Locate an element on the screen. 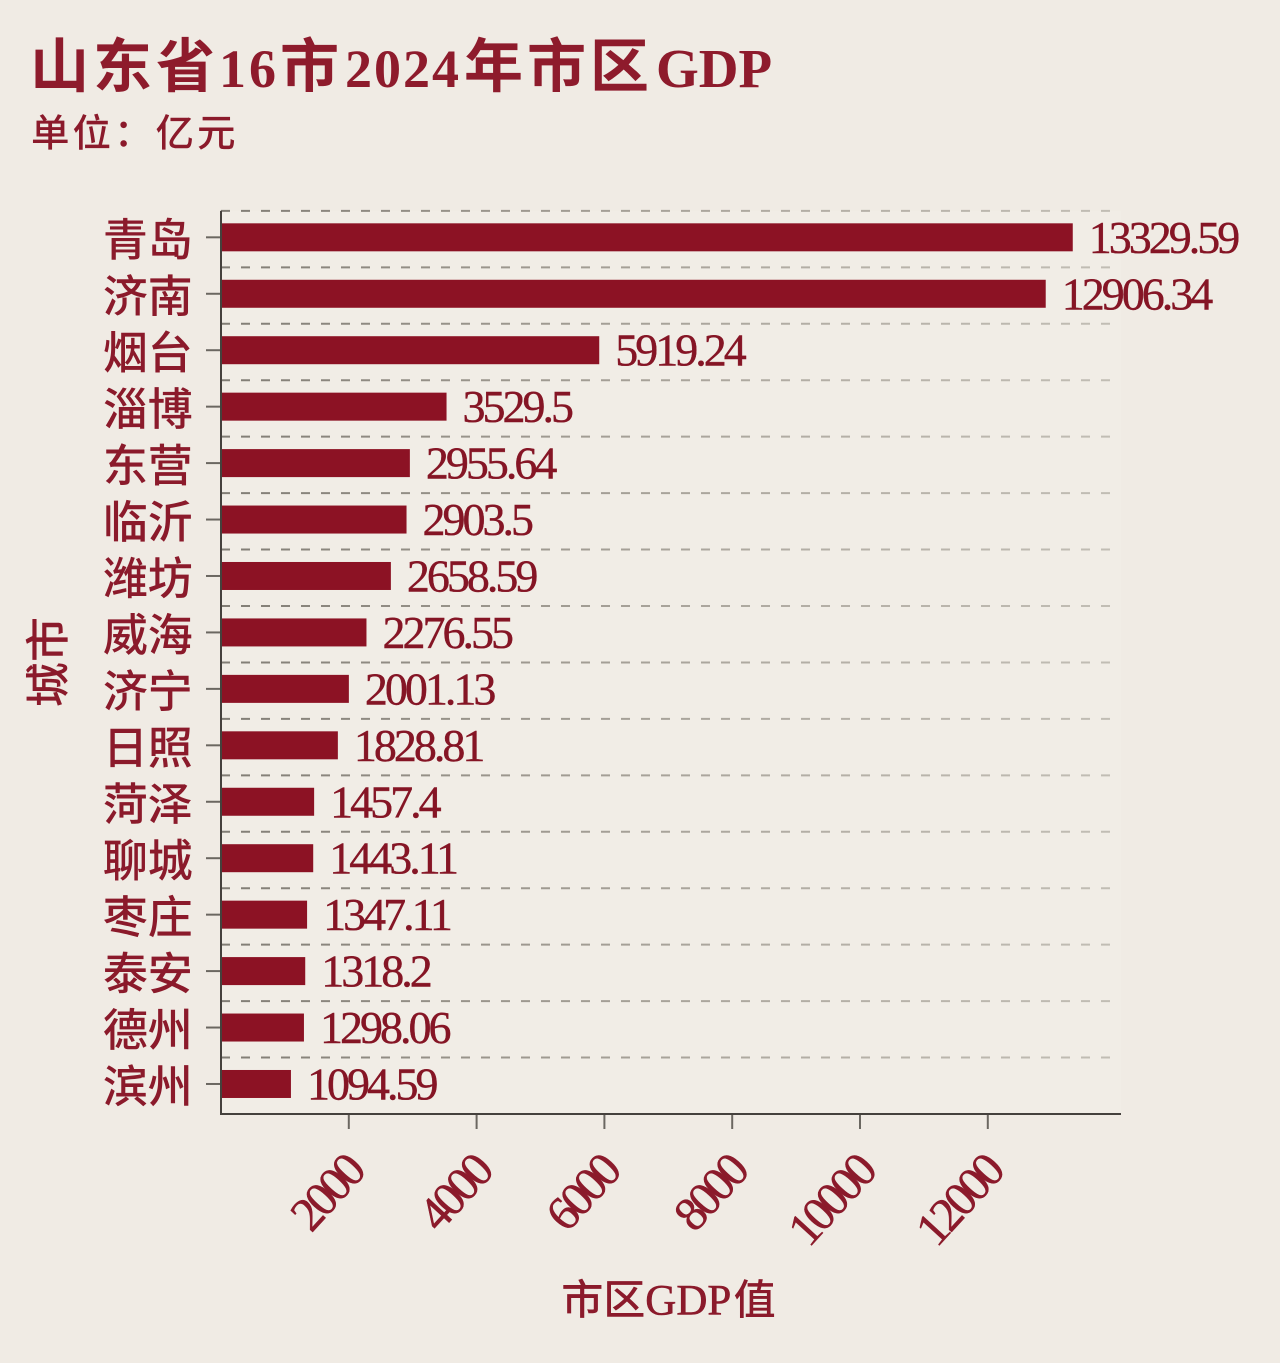 Image resolution: width=1280 pixels, height=1363 pixels. svg-text: 2001.13 is located at coordinates (430, 688).